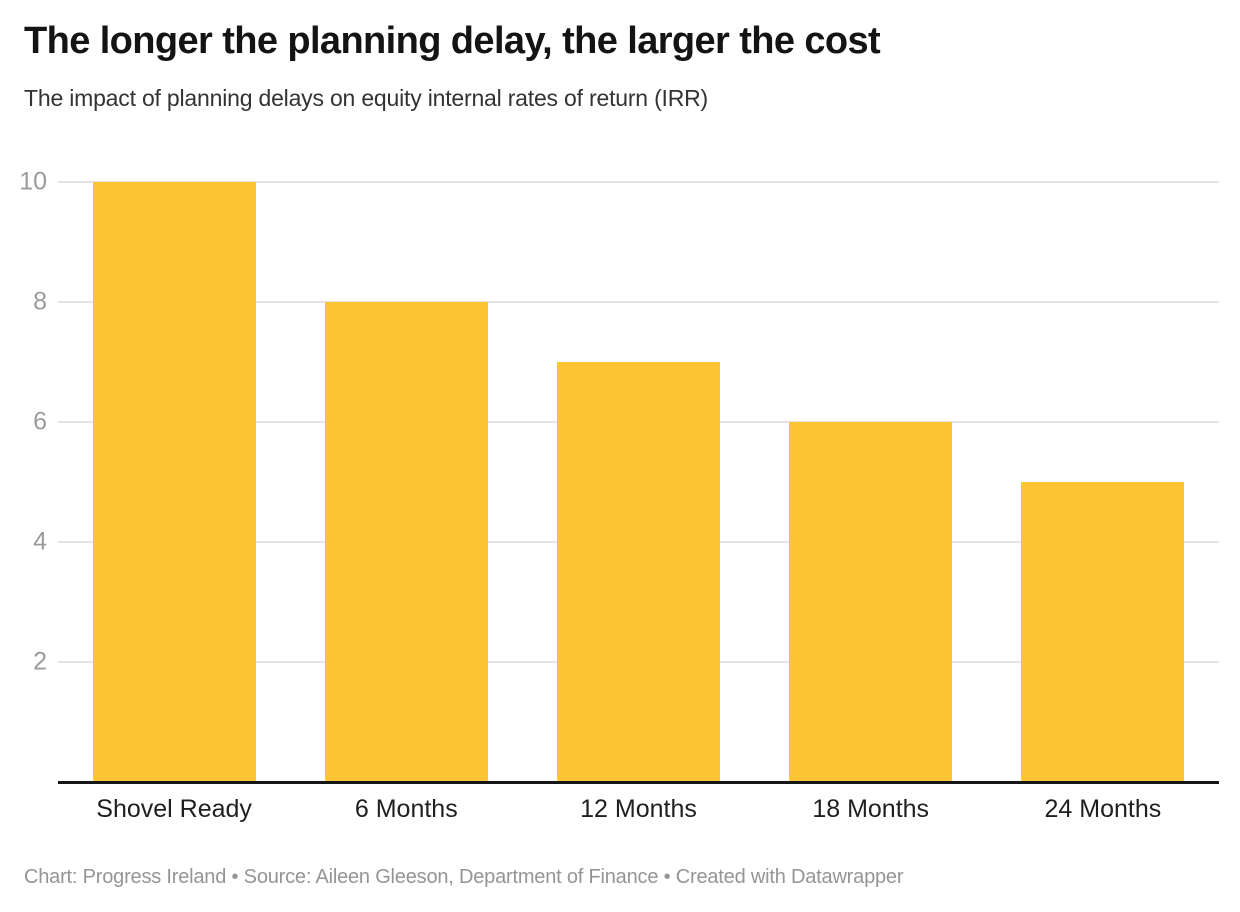 Image resolution: width=1240 pixels, height=912 pixels. Describe the element at coordinates (40, 301) in the screenshot. I see `y-tick-label: 8` at that location.